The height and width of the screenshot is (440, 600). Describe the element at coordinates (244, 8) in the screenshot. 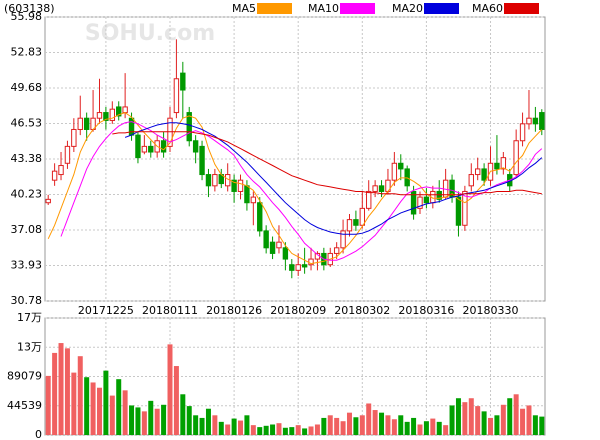

I see `legend-label: MA5` at that location.